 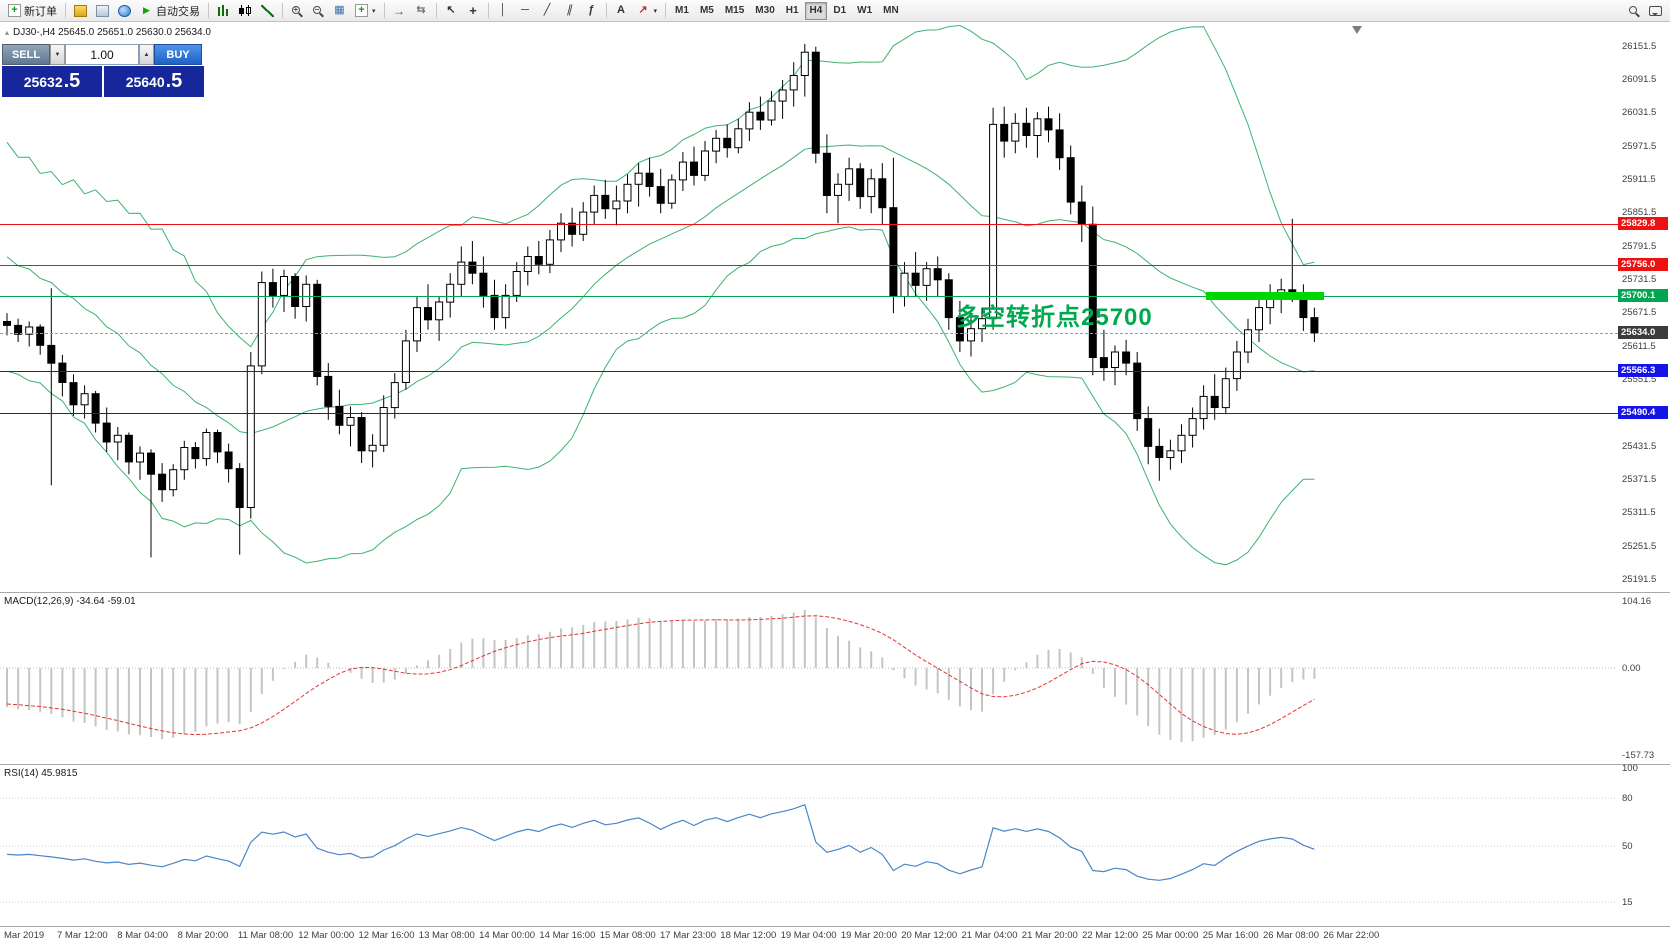 What do you see at coordinates (764, 11) in the screenshot?
I see `timeframe-m30-button: M30` at bounding box center [764, 11].